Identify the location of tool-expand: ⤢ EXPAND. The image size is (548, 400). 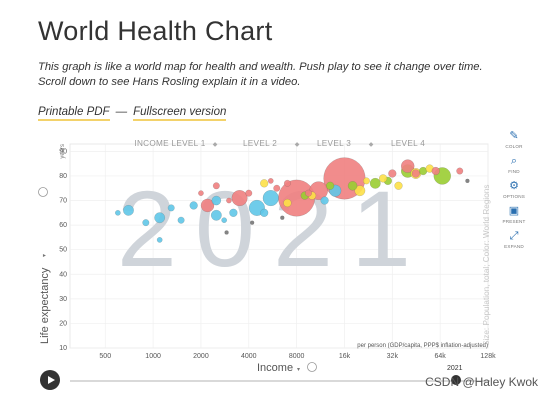
(514, 239).